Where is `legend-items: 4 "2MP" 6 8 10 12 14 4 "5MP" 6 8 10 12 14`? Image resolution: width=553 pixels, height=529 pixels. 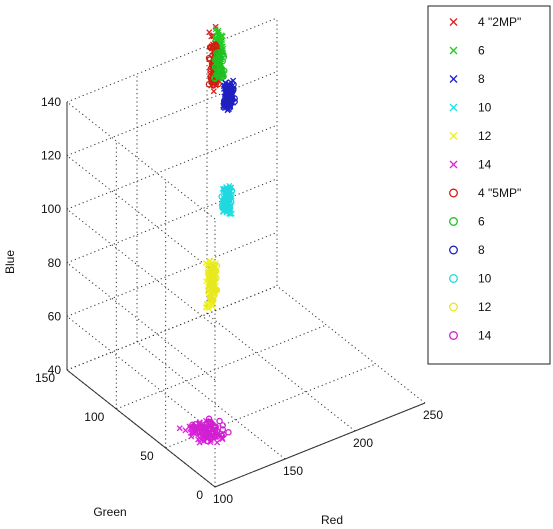 legend-items: 4 "2MP" 6 8 10 12 14 4 "5MP" 6 8 10 12 14 is located at coordinates (485, 179).